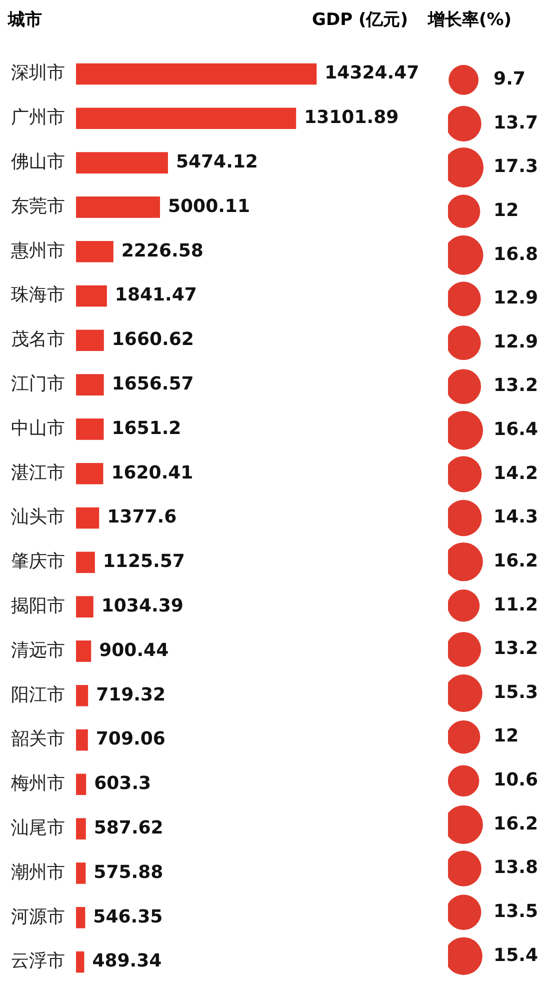 This screenshot has height=1000, width=545. I want to click on text: 增长率(%), so click(470, 20).